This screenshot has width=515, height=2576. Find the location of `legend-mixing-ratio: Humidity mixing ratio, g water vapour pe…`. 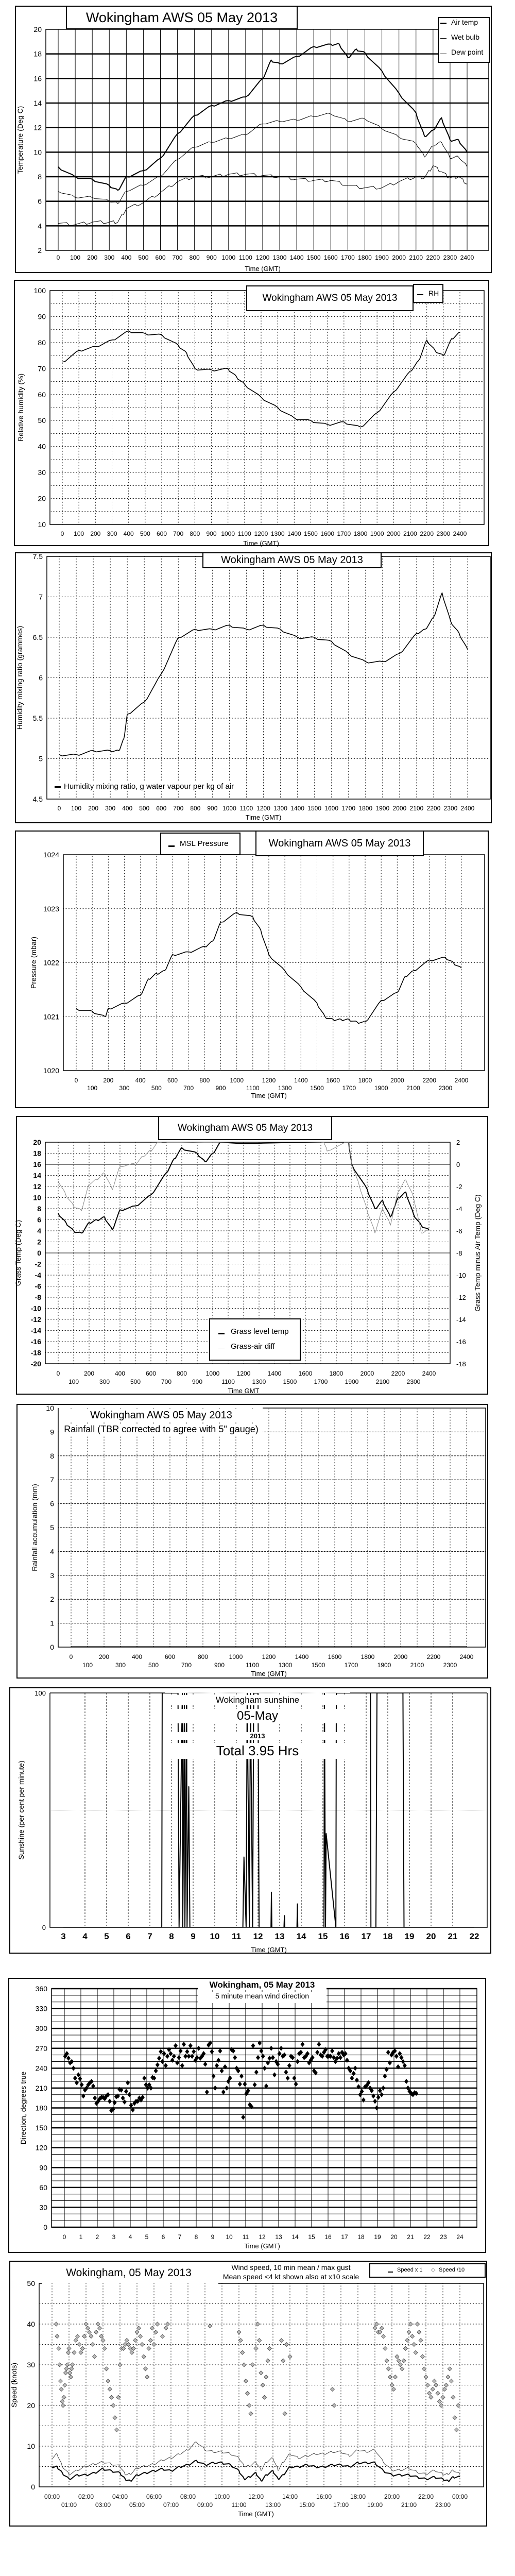

legend-mixing-ratio: Humidity mixing ratio, g water vapour pe… is located at coordinates (149, 786).